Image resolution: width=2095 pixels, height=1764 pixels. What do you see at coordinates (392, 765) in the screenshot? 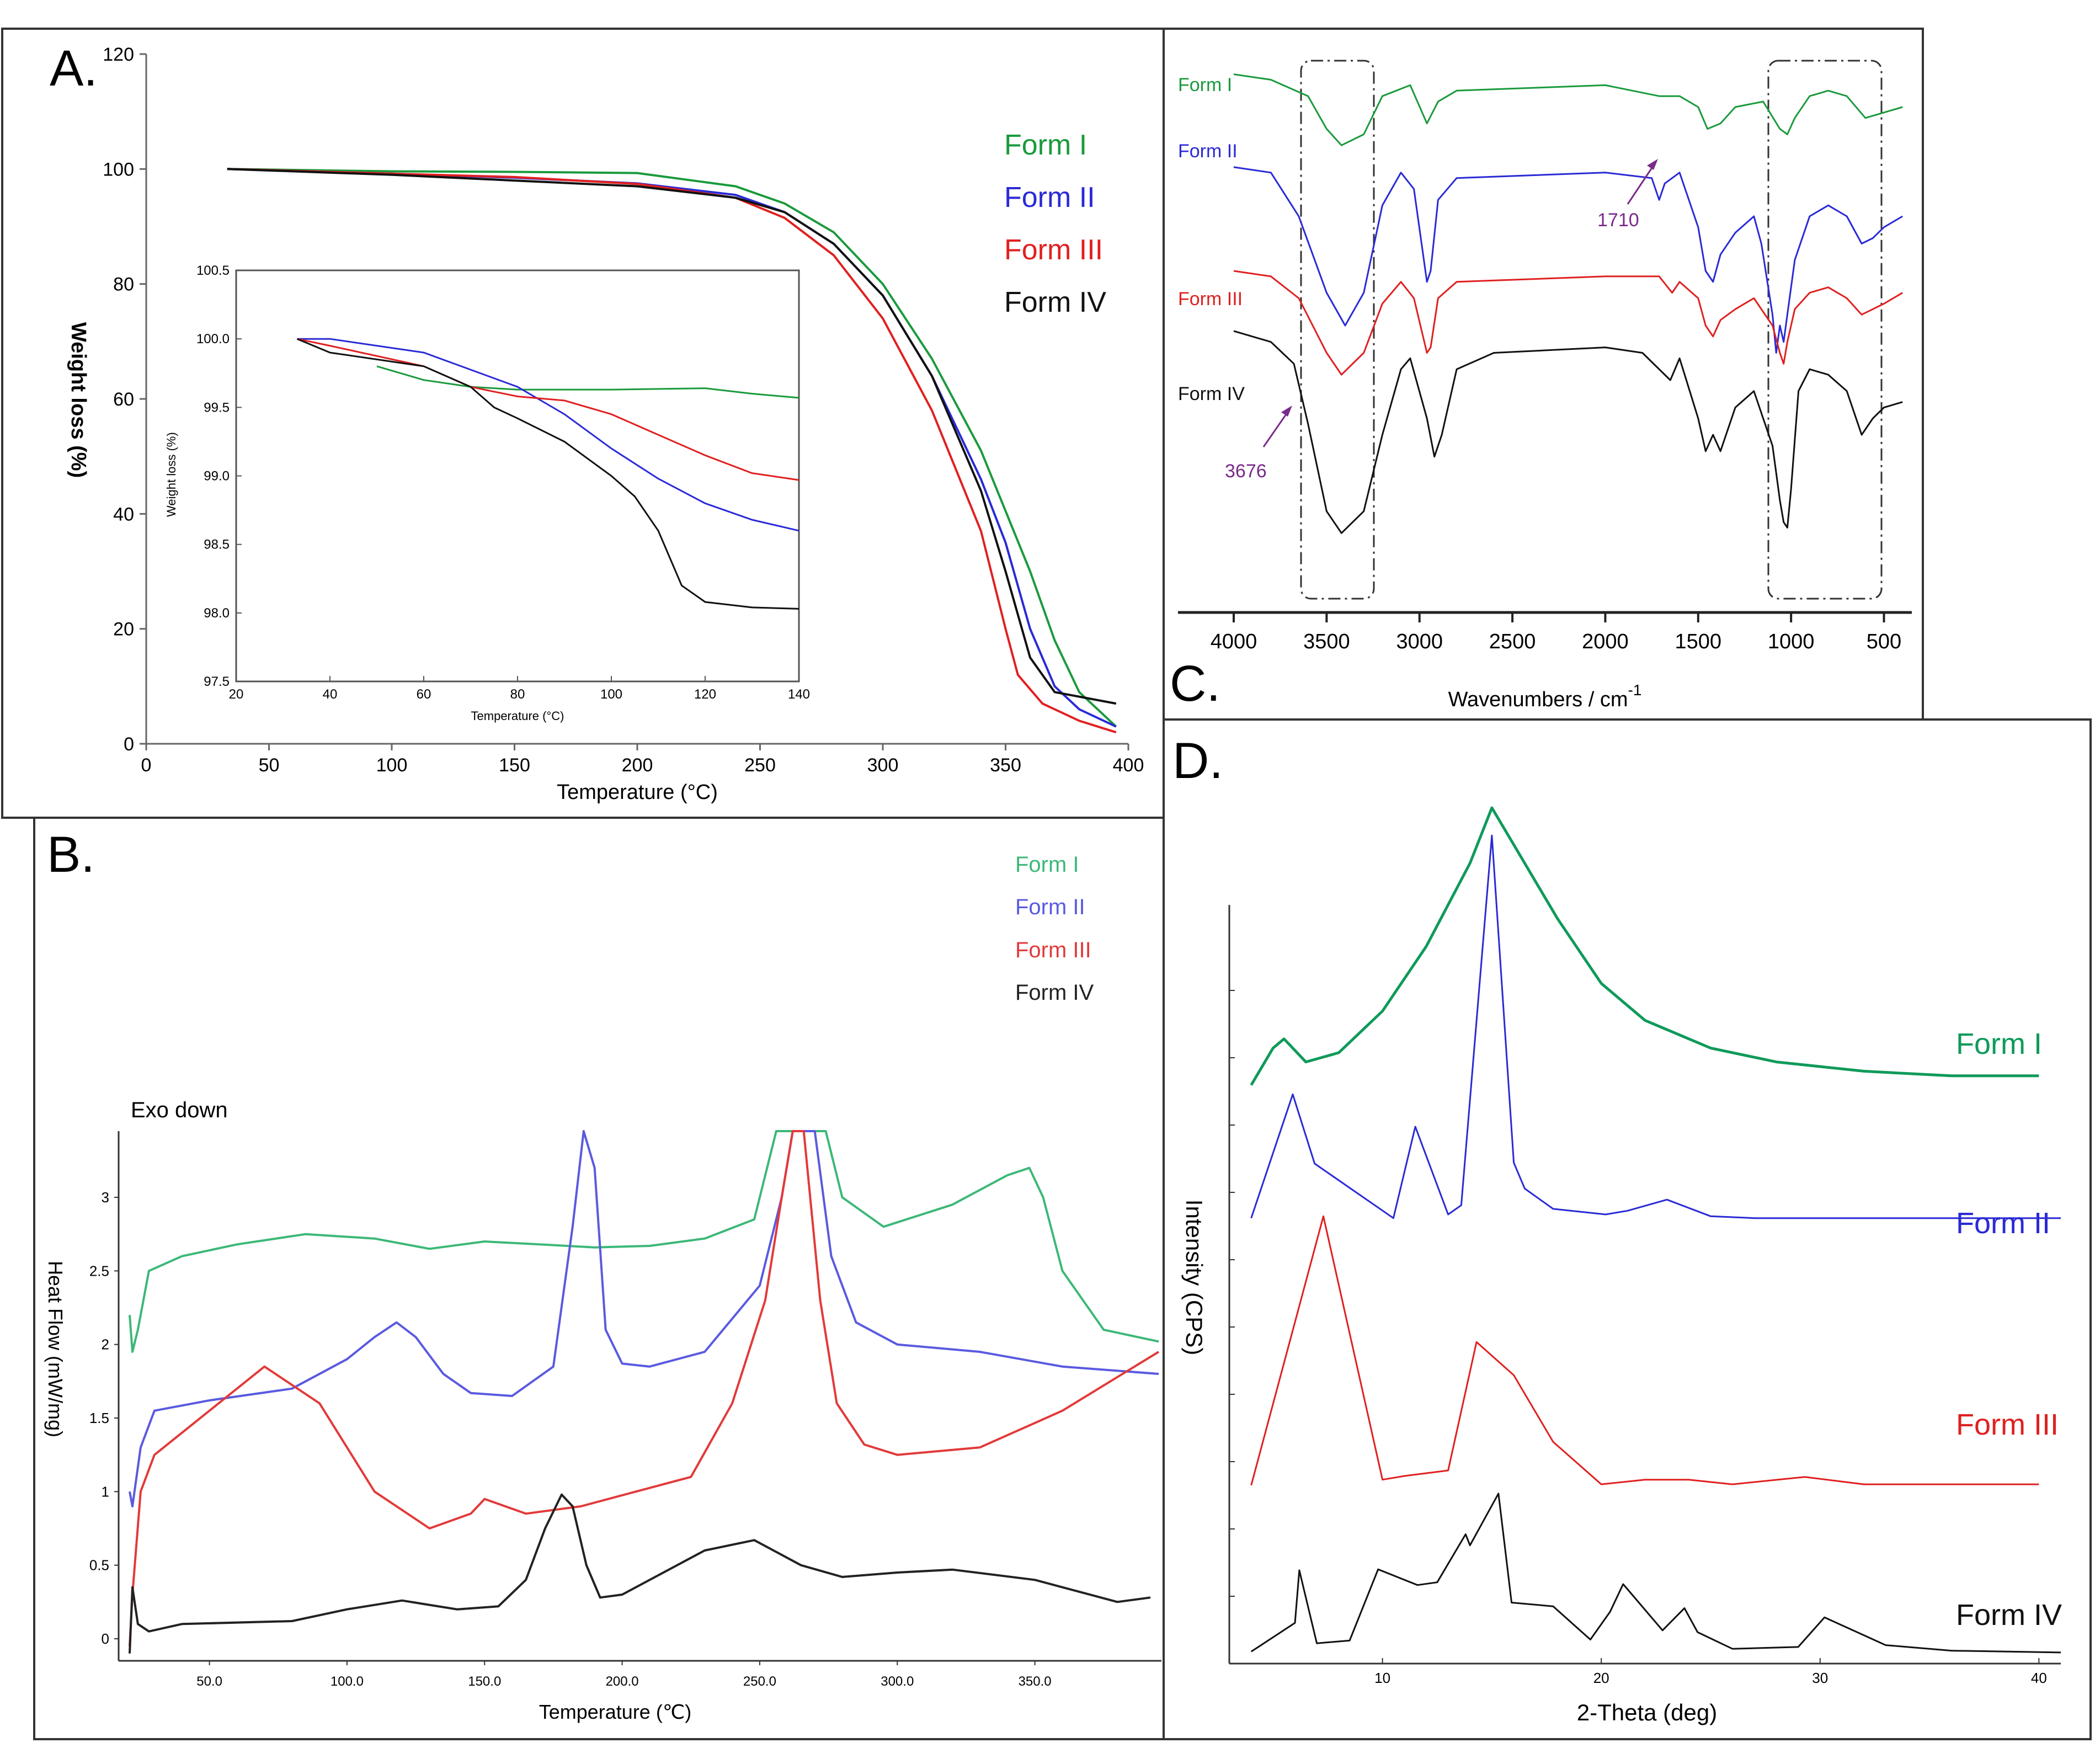
I see `panel-a-x-tick-label: 100` at bounding box center [392, 765].